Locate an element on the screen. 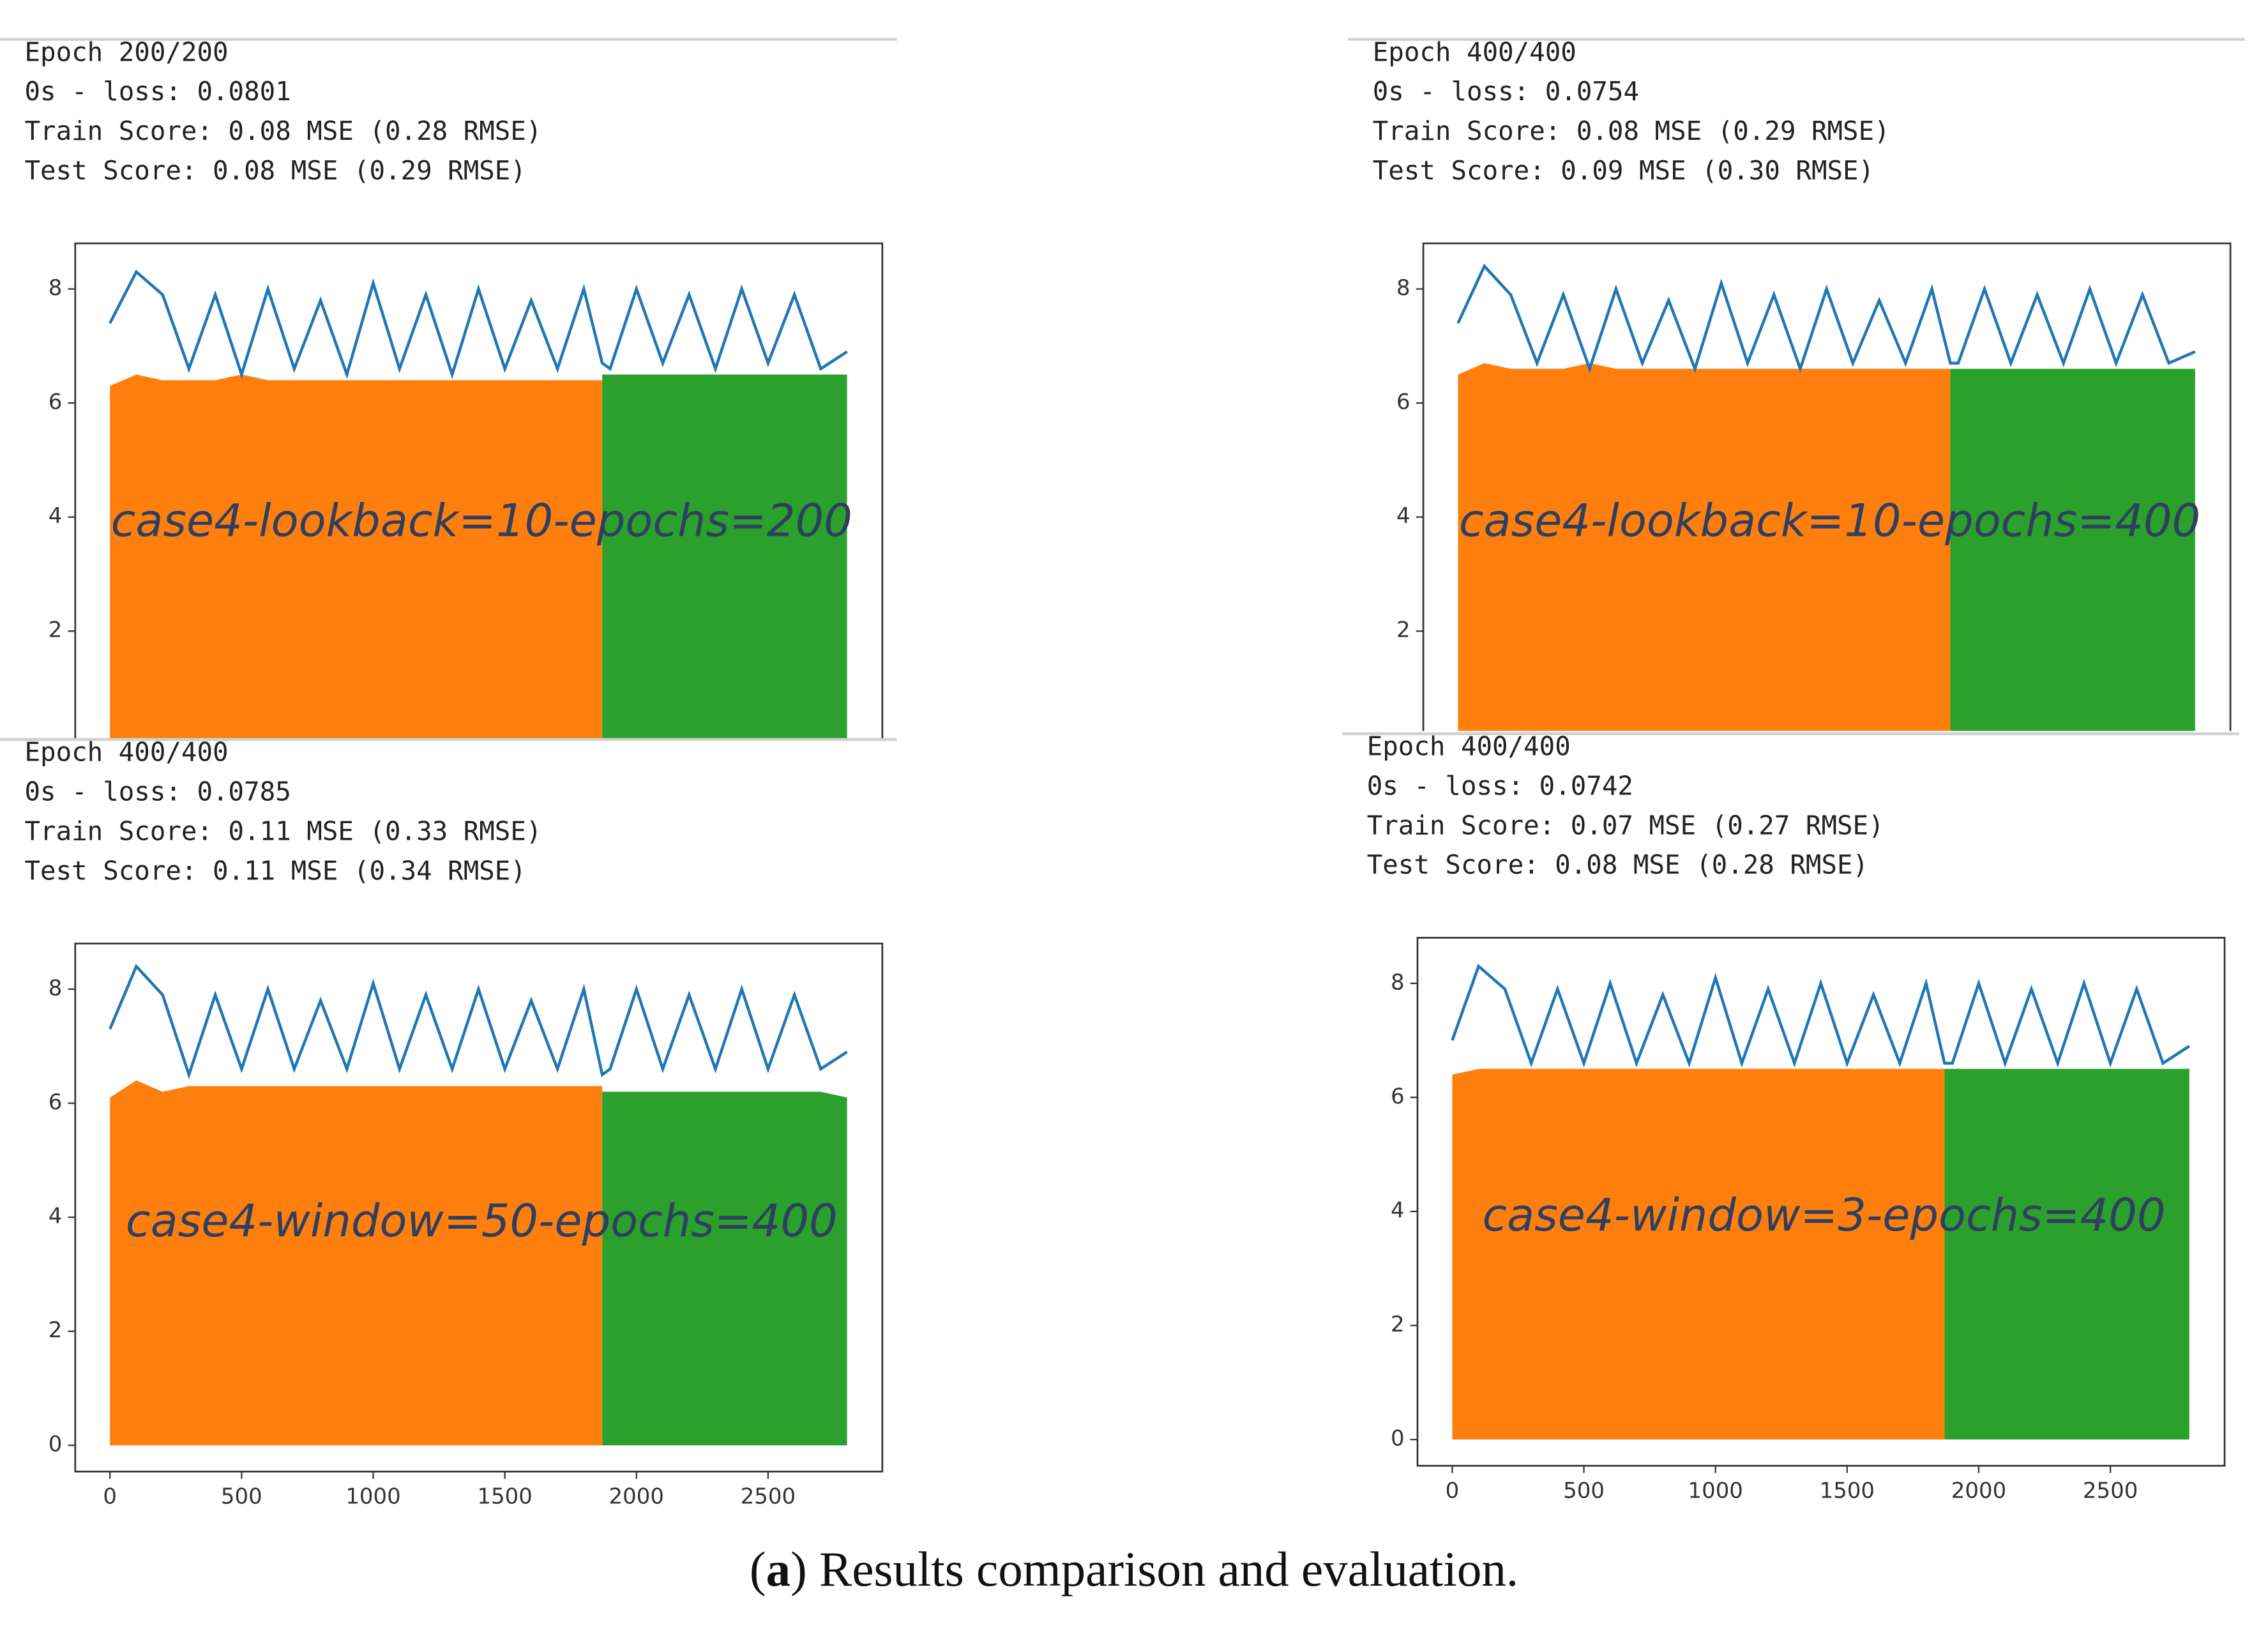  caption-text: ) Results comparison and evaluation. is located at coordinates (1154, 1569).